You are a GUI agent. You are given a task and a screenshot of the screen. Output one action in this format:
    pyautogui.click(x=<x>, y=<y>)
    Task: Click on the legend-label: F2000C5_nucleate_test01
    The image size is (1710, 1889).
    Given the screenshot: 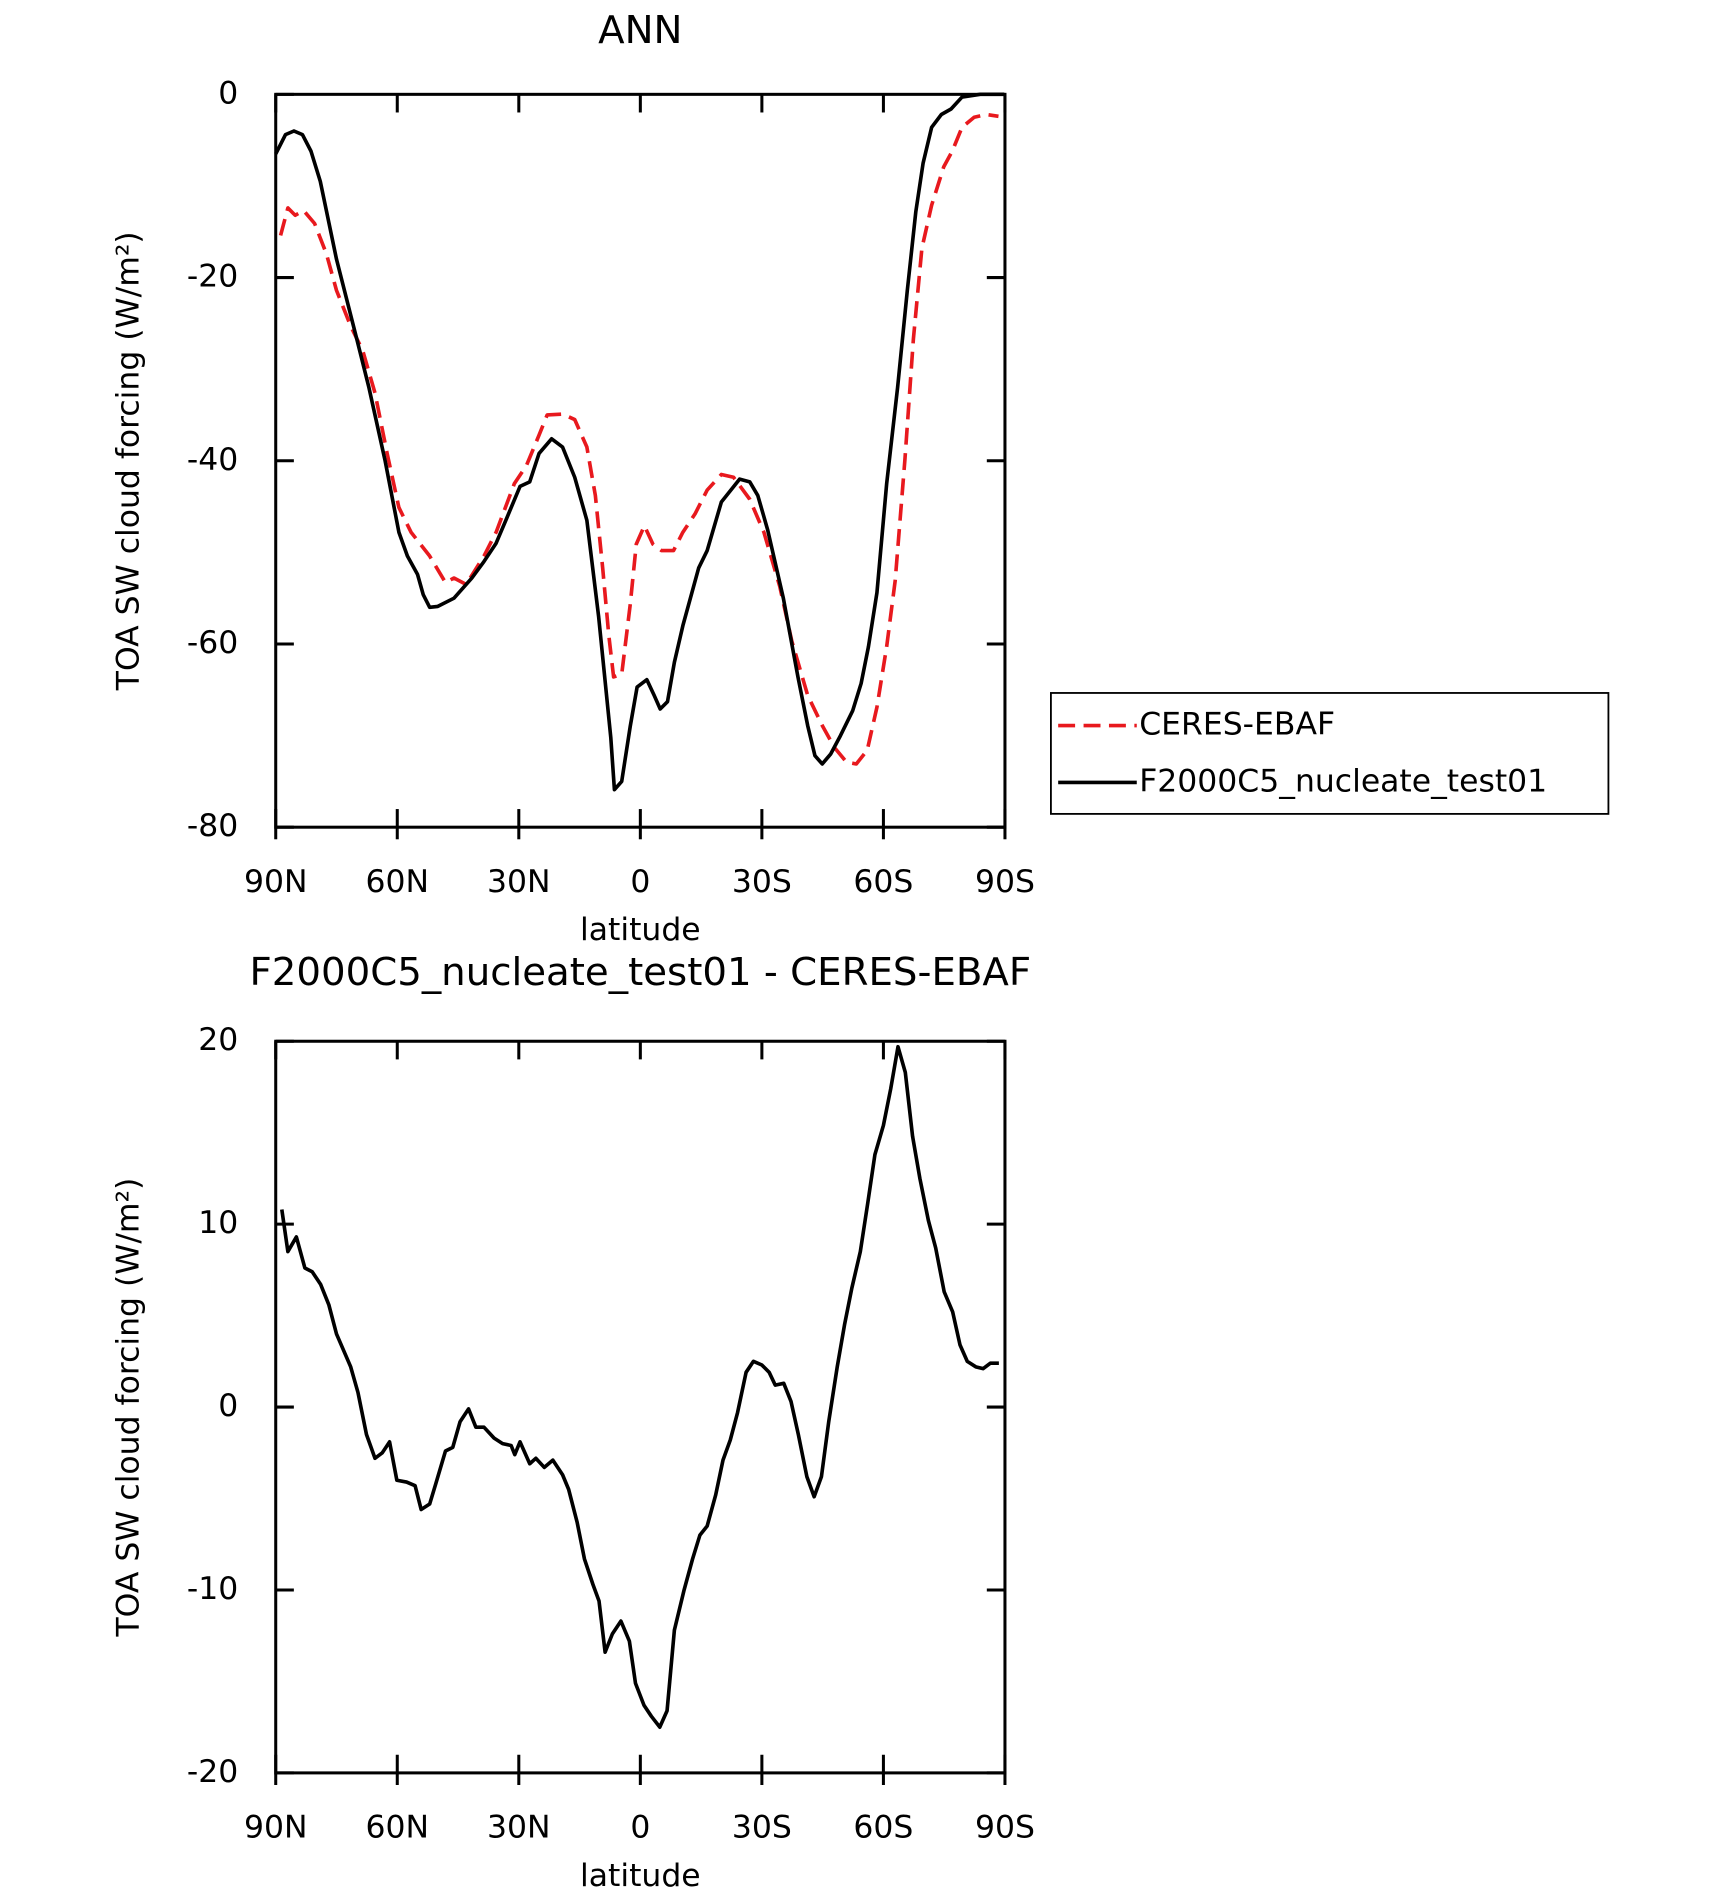 What is the action you would take?
    pyautogui.click(x=1343, y=781)
    